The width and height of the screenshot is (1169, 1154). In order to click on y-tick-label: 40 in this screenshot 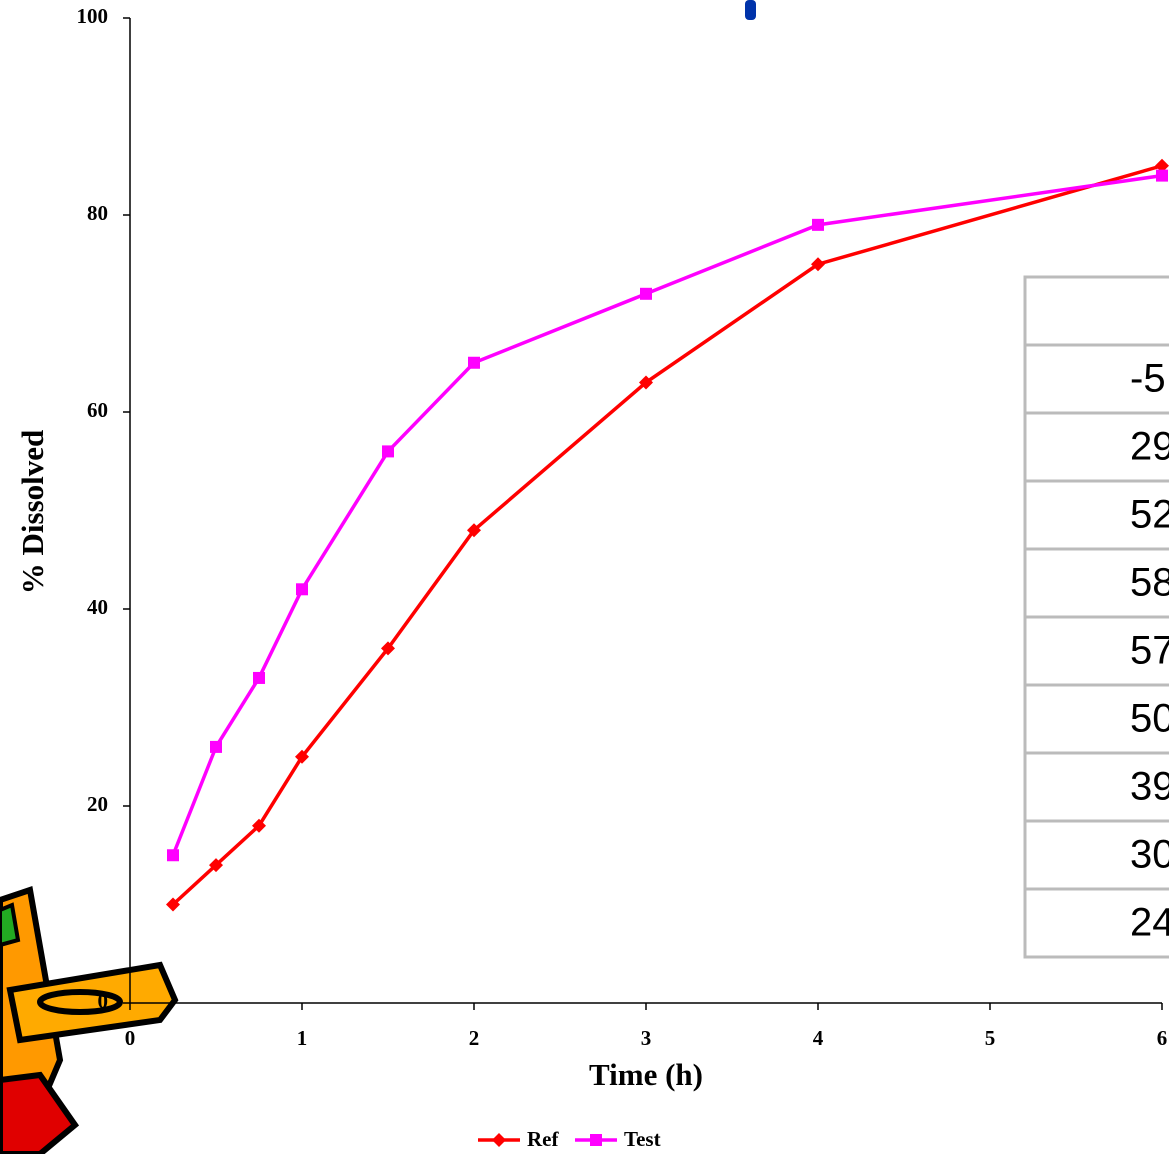, I will do `click(97, 607)`.